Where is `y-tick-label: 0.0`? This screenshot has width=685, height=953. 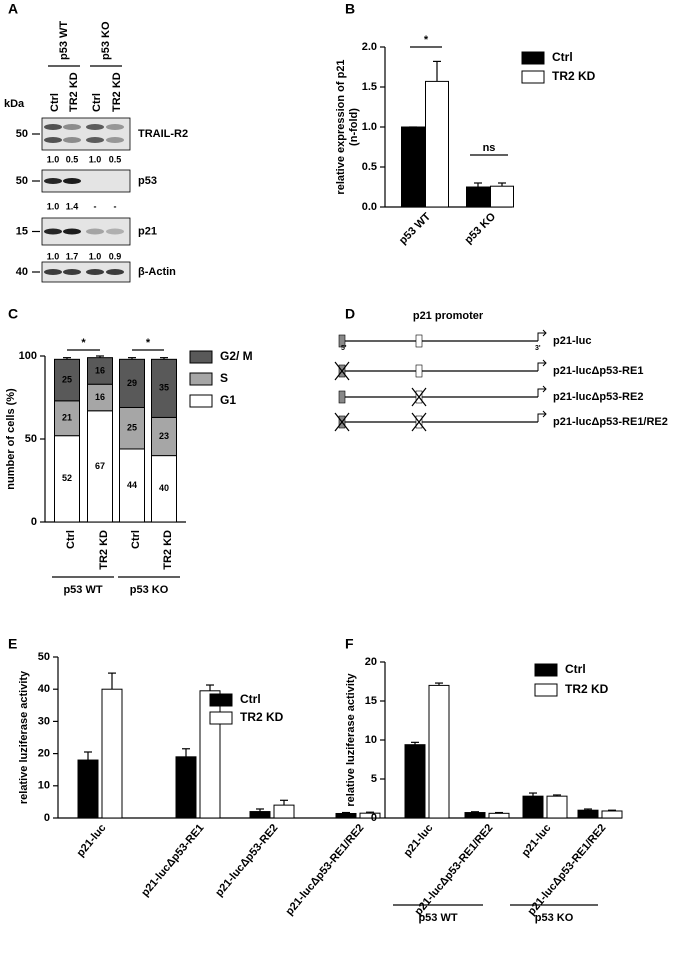 y-tick-label: 0.0 is located at coordinates (369, 207).